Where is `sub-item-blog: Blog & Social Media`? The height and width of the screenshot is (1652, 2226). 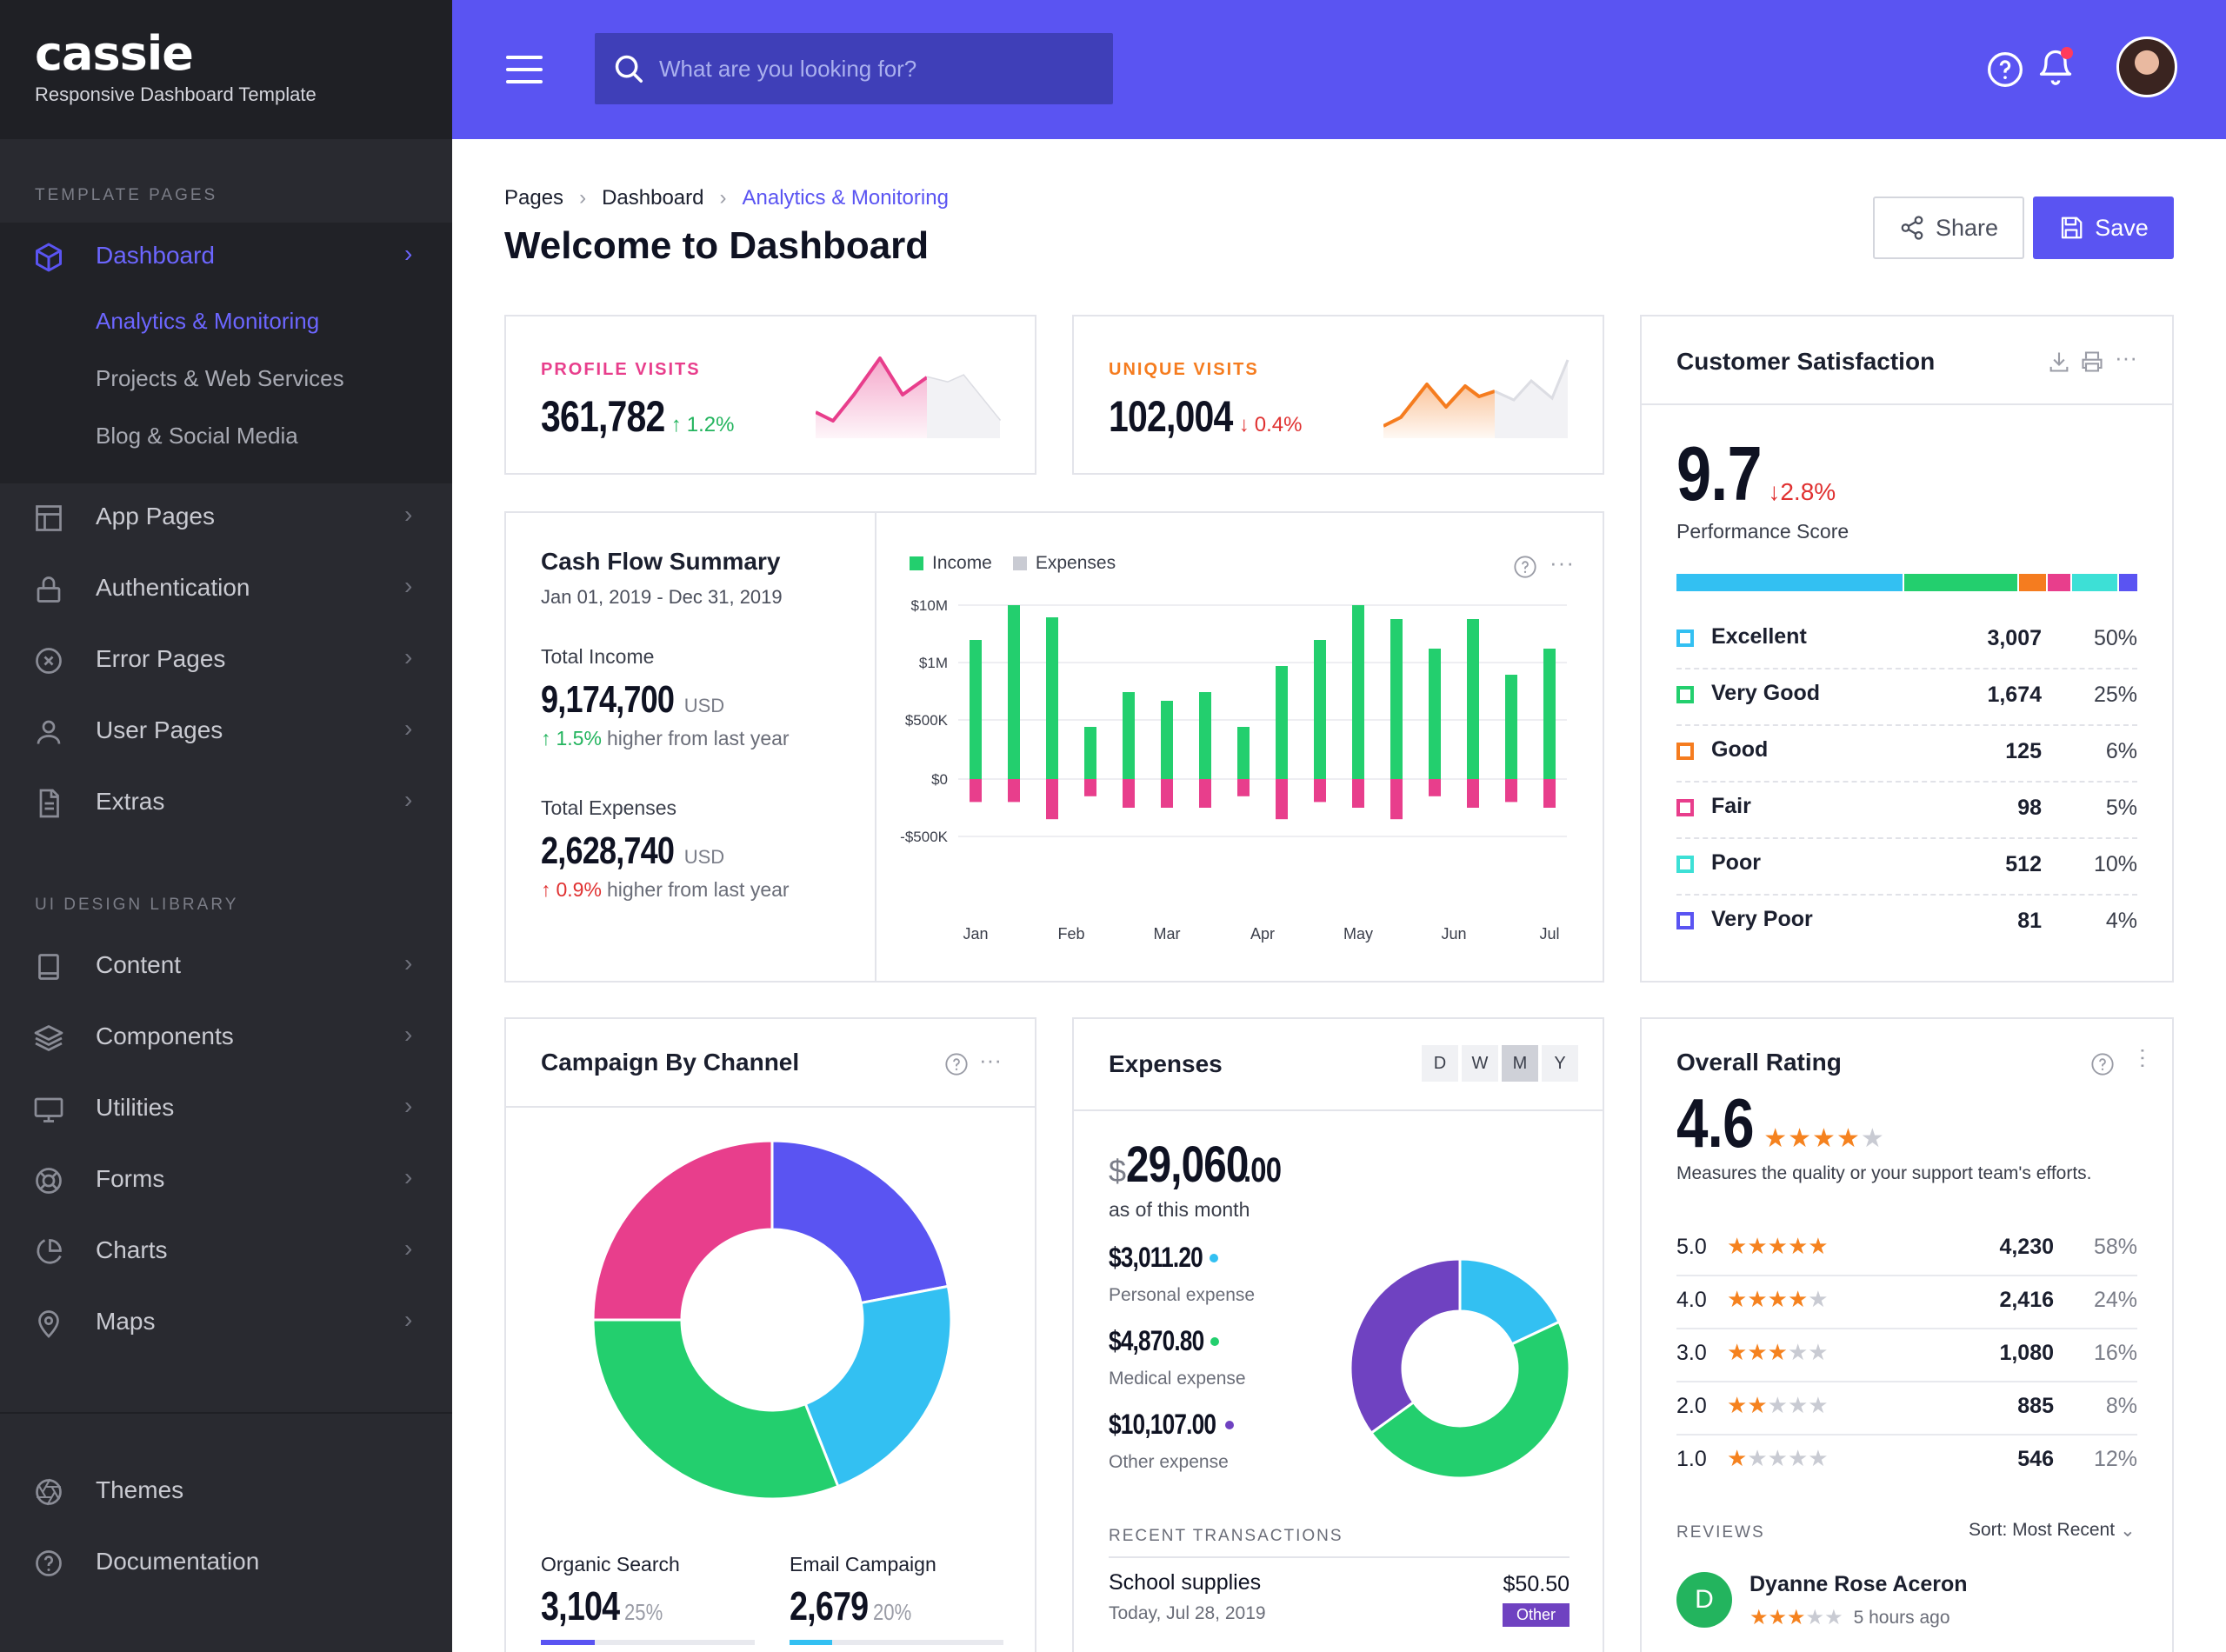 sub-item-blog: Blog & Social Media is located at coordinates (197, 436).